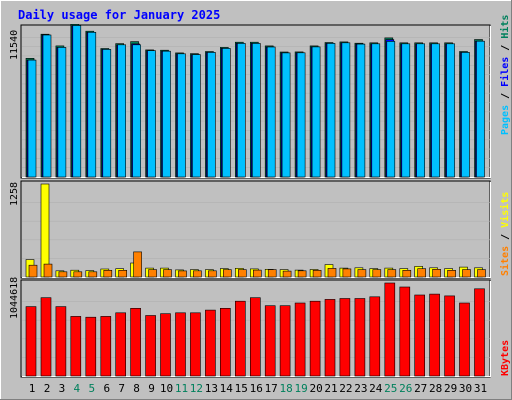 Image resolution: width=512 pixels, height=400 pixels. I want to click on legend-visits: Visits, so click(505, 210).